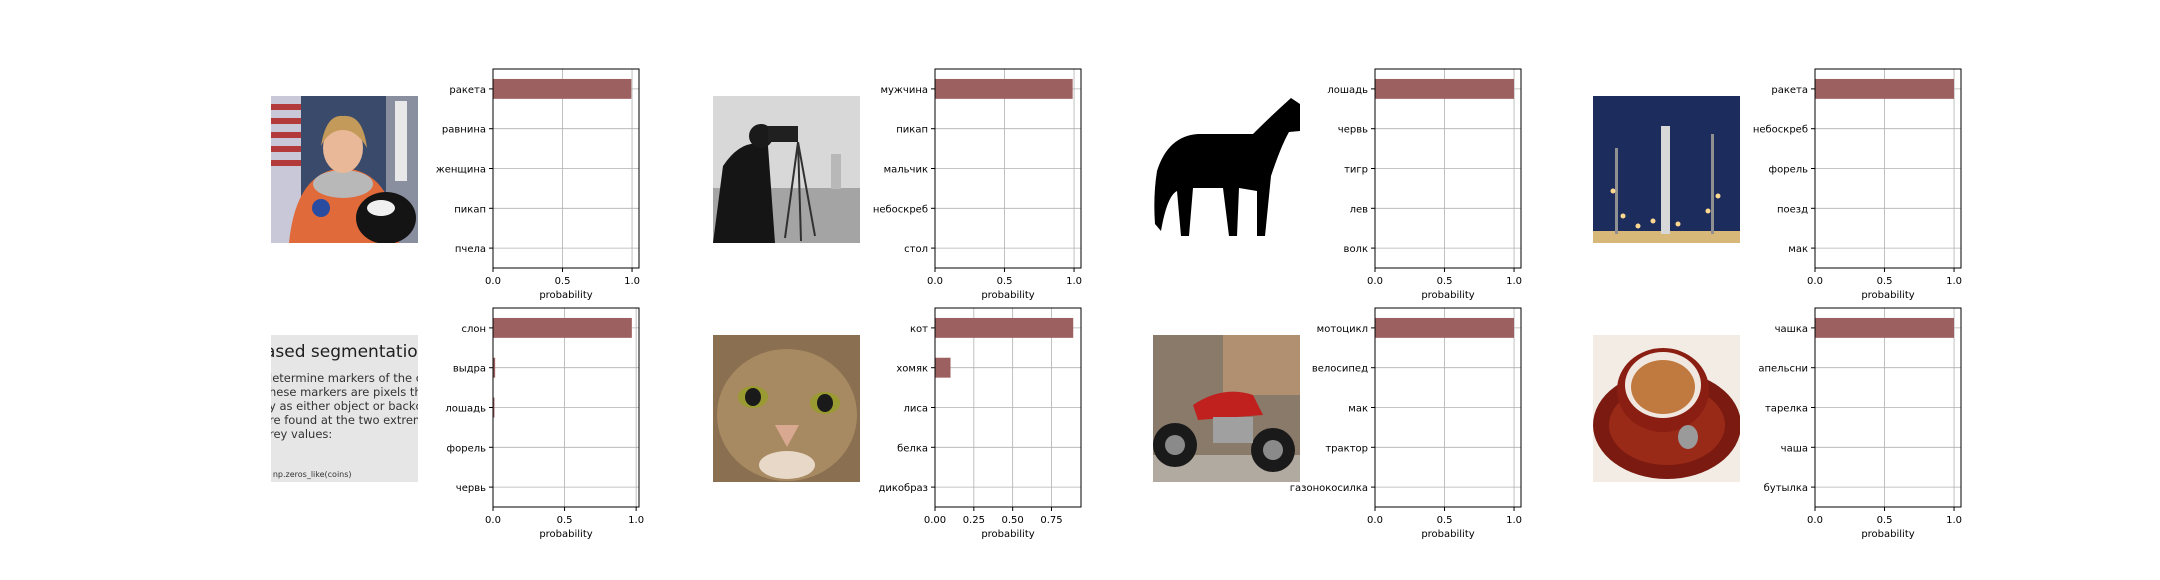  What do you see at coordinates (787, 465) in the screenshot?
I see `muzzle` at bounding box center [787, 465].